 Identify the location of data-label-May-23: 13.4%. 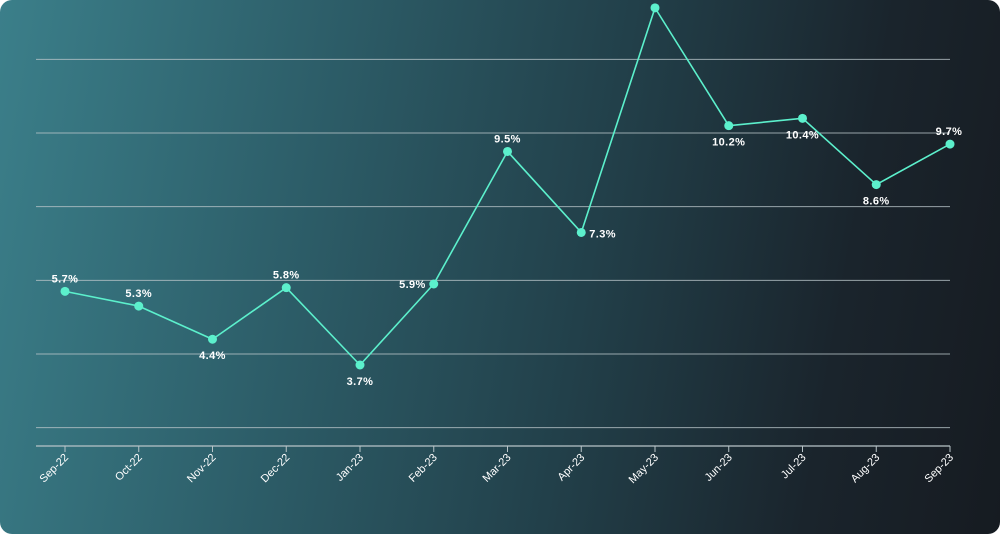
(654, 1).